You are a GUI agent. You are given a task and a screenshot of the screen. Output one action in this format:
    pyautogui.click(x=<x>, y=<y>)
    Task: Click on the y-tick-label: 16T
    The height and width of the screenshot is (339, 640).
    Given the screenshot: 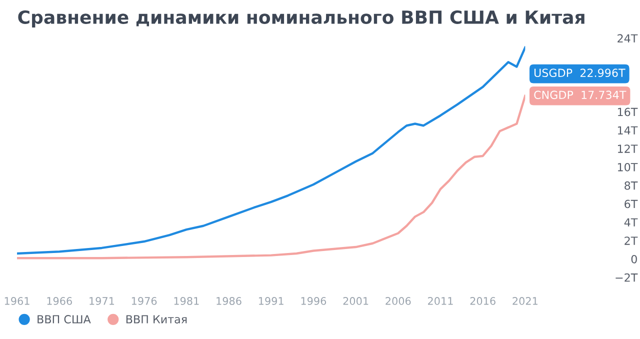 What is the action you would take?
    pyautogui.click(x=628, y=112)
    